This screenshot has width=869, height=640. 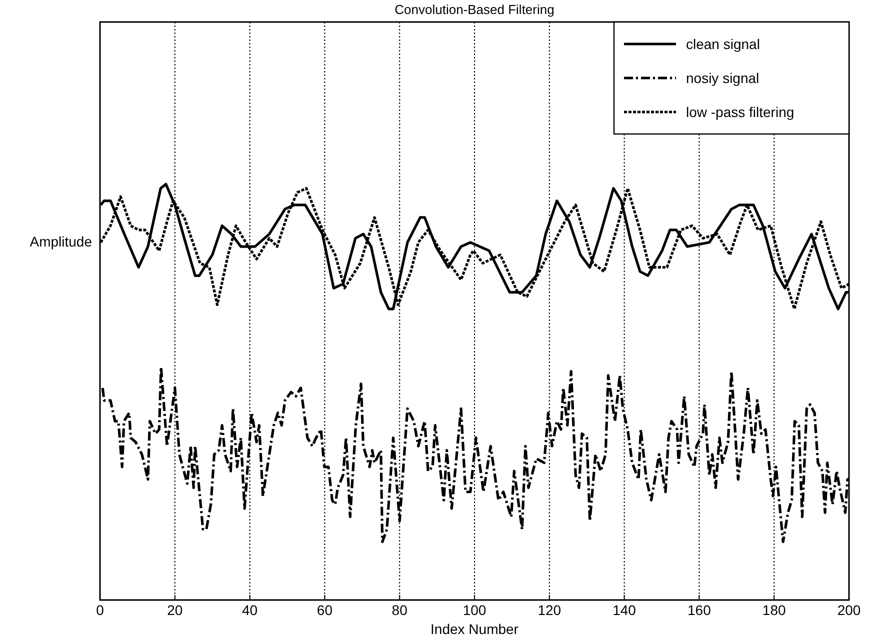 What do you see at coordinates (849, 610) in the screenshot?
I see `x-tick-label: 200` at bounding box center [849, 610].